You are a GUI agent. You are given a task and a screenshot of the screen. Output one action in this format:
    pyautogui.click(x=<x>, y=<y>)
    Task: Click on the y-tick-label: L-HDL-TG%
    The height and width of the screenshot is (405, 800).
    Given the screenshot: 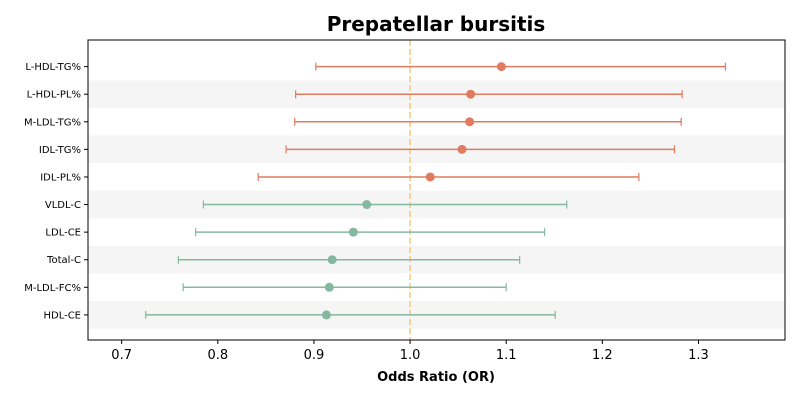 What is the action you would take?
    pyautogui.click(x=53, y=67)
    